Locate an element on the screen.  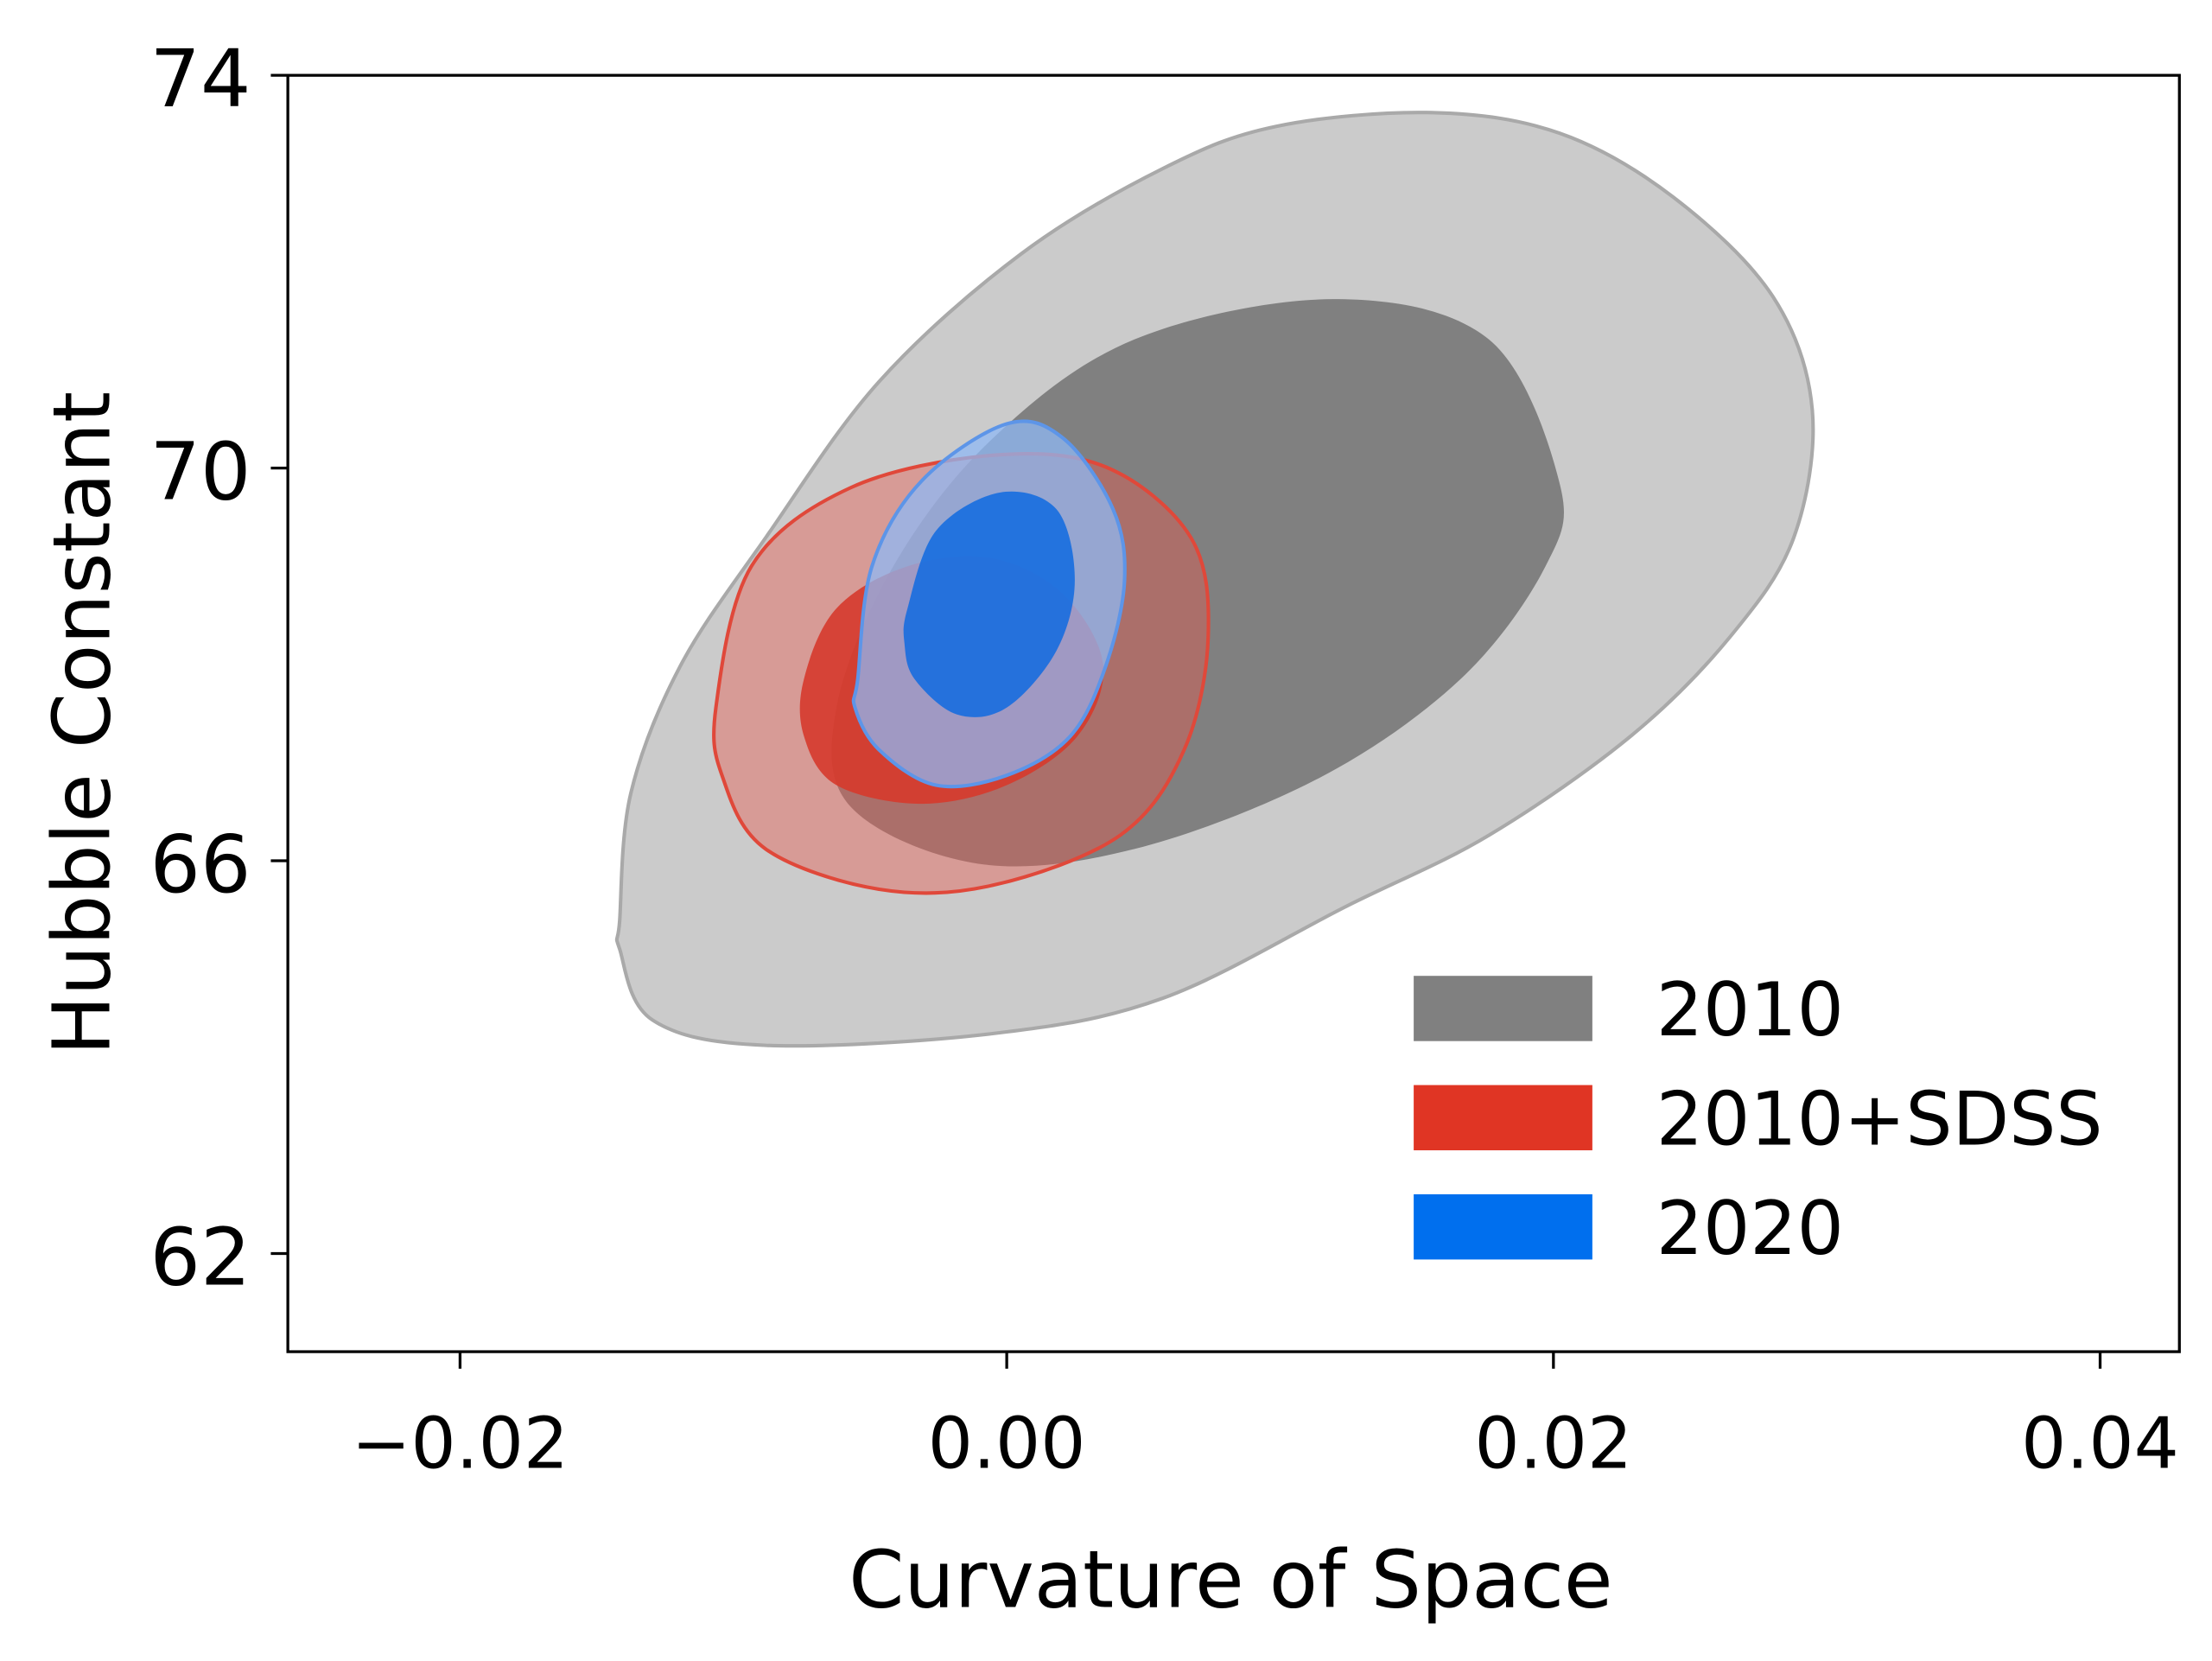
y-tick-label: 70 is located at coordinates (200, 472).